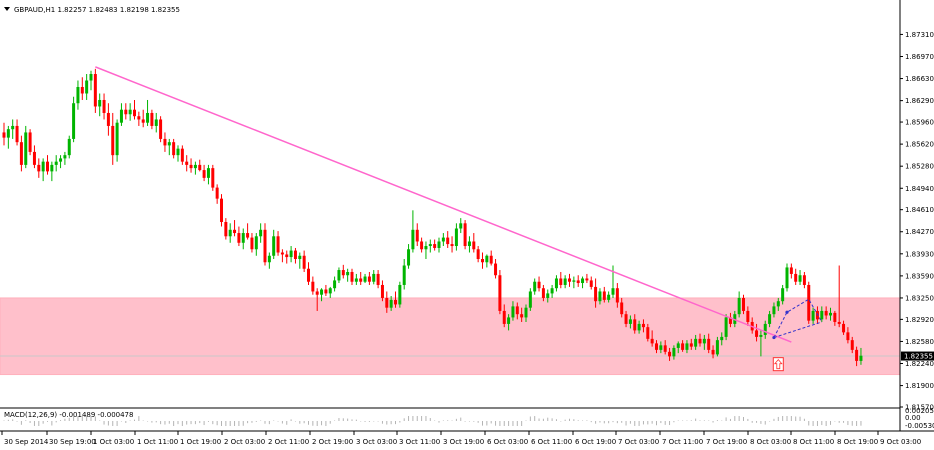 This screenshot has height=450, width=934. I want to click on current-price-badge, so click(917, 356).